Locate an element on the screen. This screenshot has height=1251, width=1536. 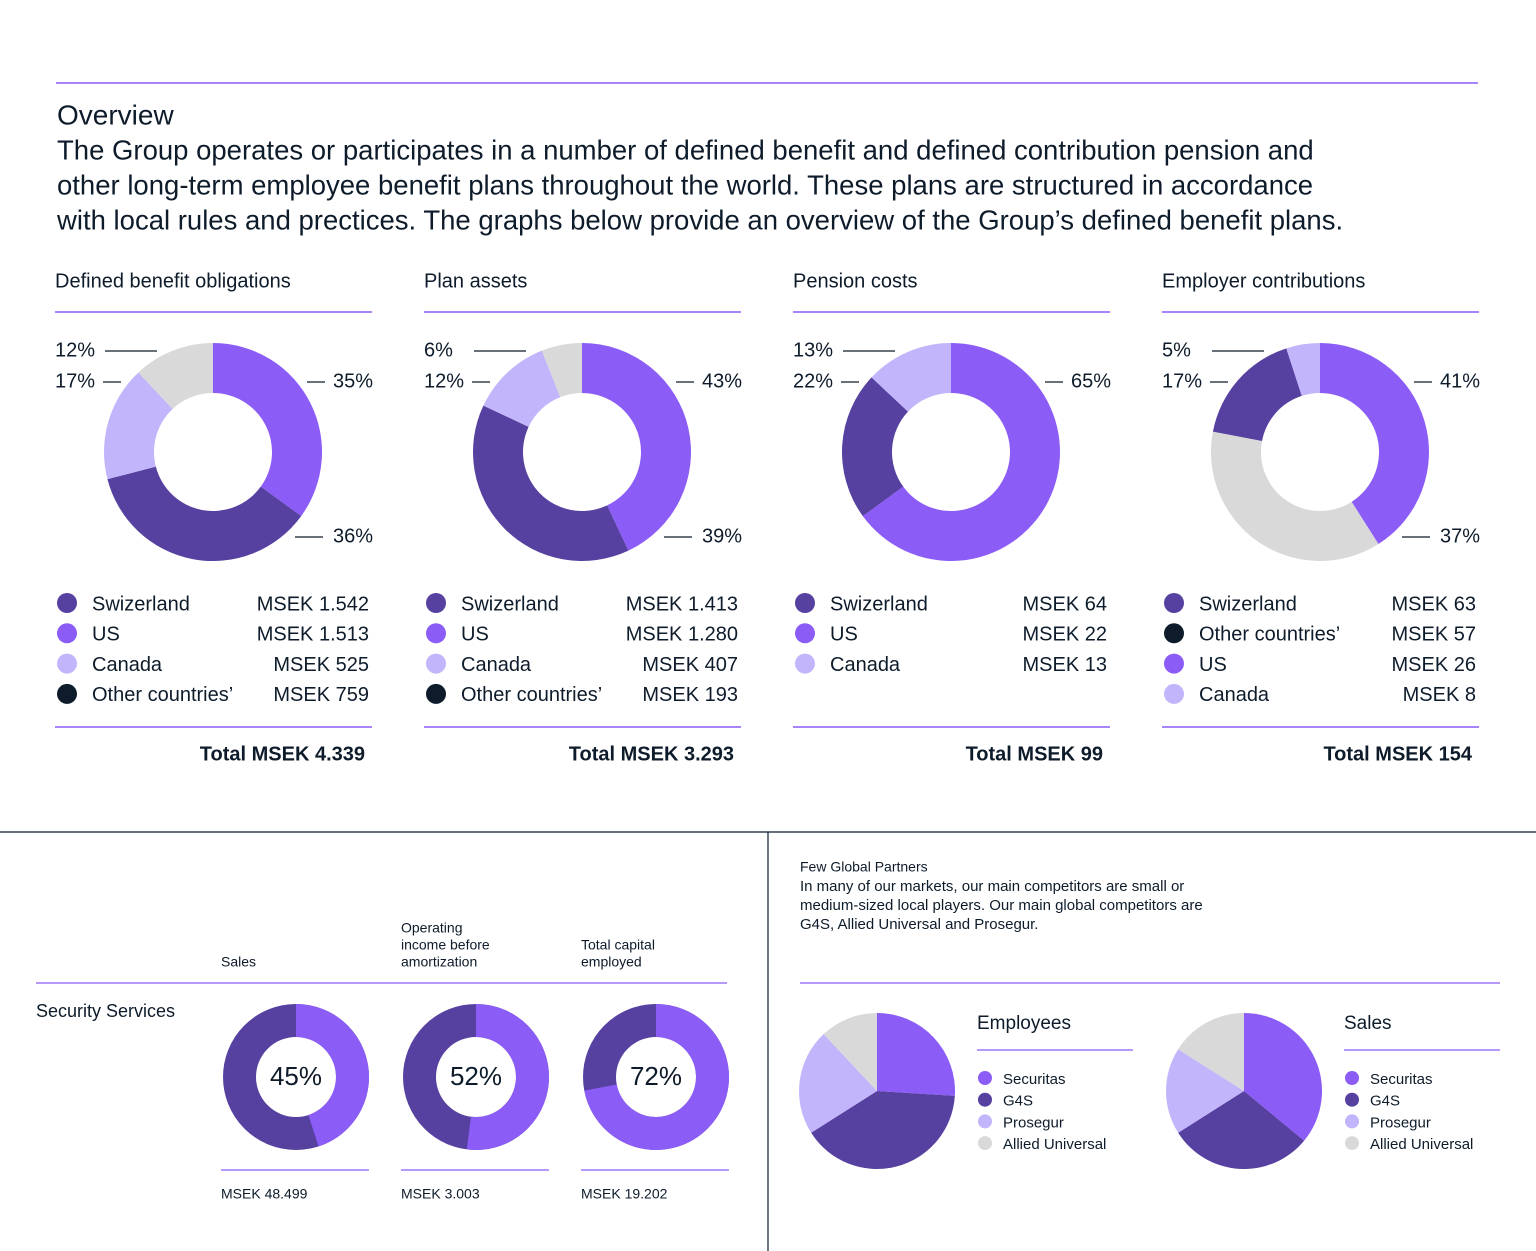
legend-amount: MSEK 1.280 is located at coordinates (682, 635).